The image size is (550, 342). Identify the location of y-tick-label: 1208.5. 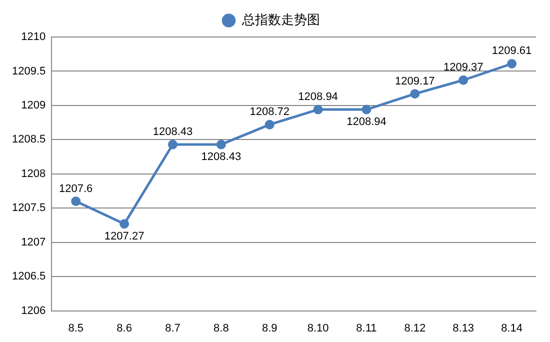
(29, 140).